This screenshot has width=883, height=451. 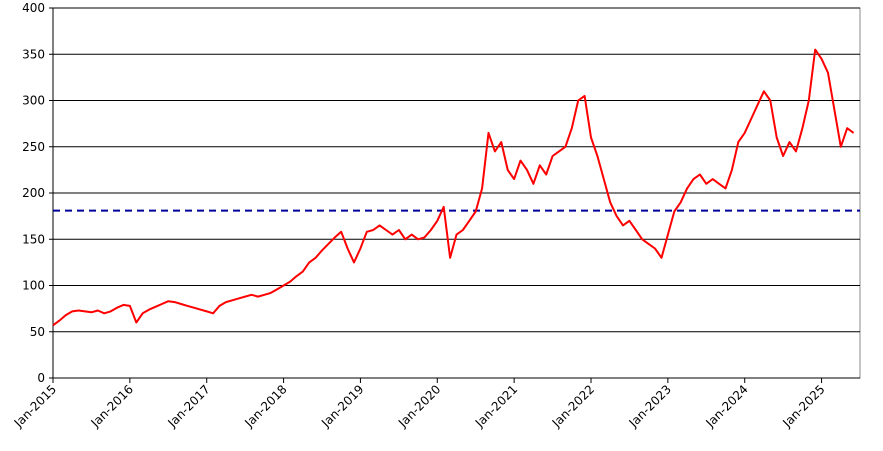 What do you see at coordinates (35, 406) in the screenshot?
I see `x-tick-label: Jan-2015` at bounding box center [35, 406].